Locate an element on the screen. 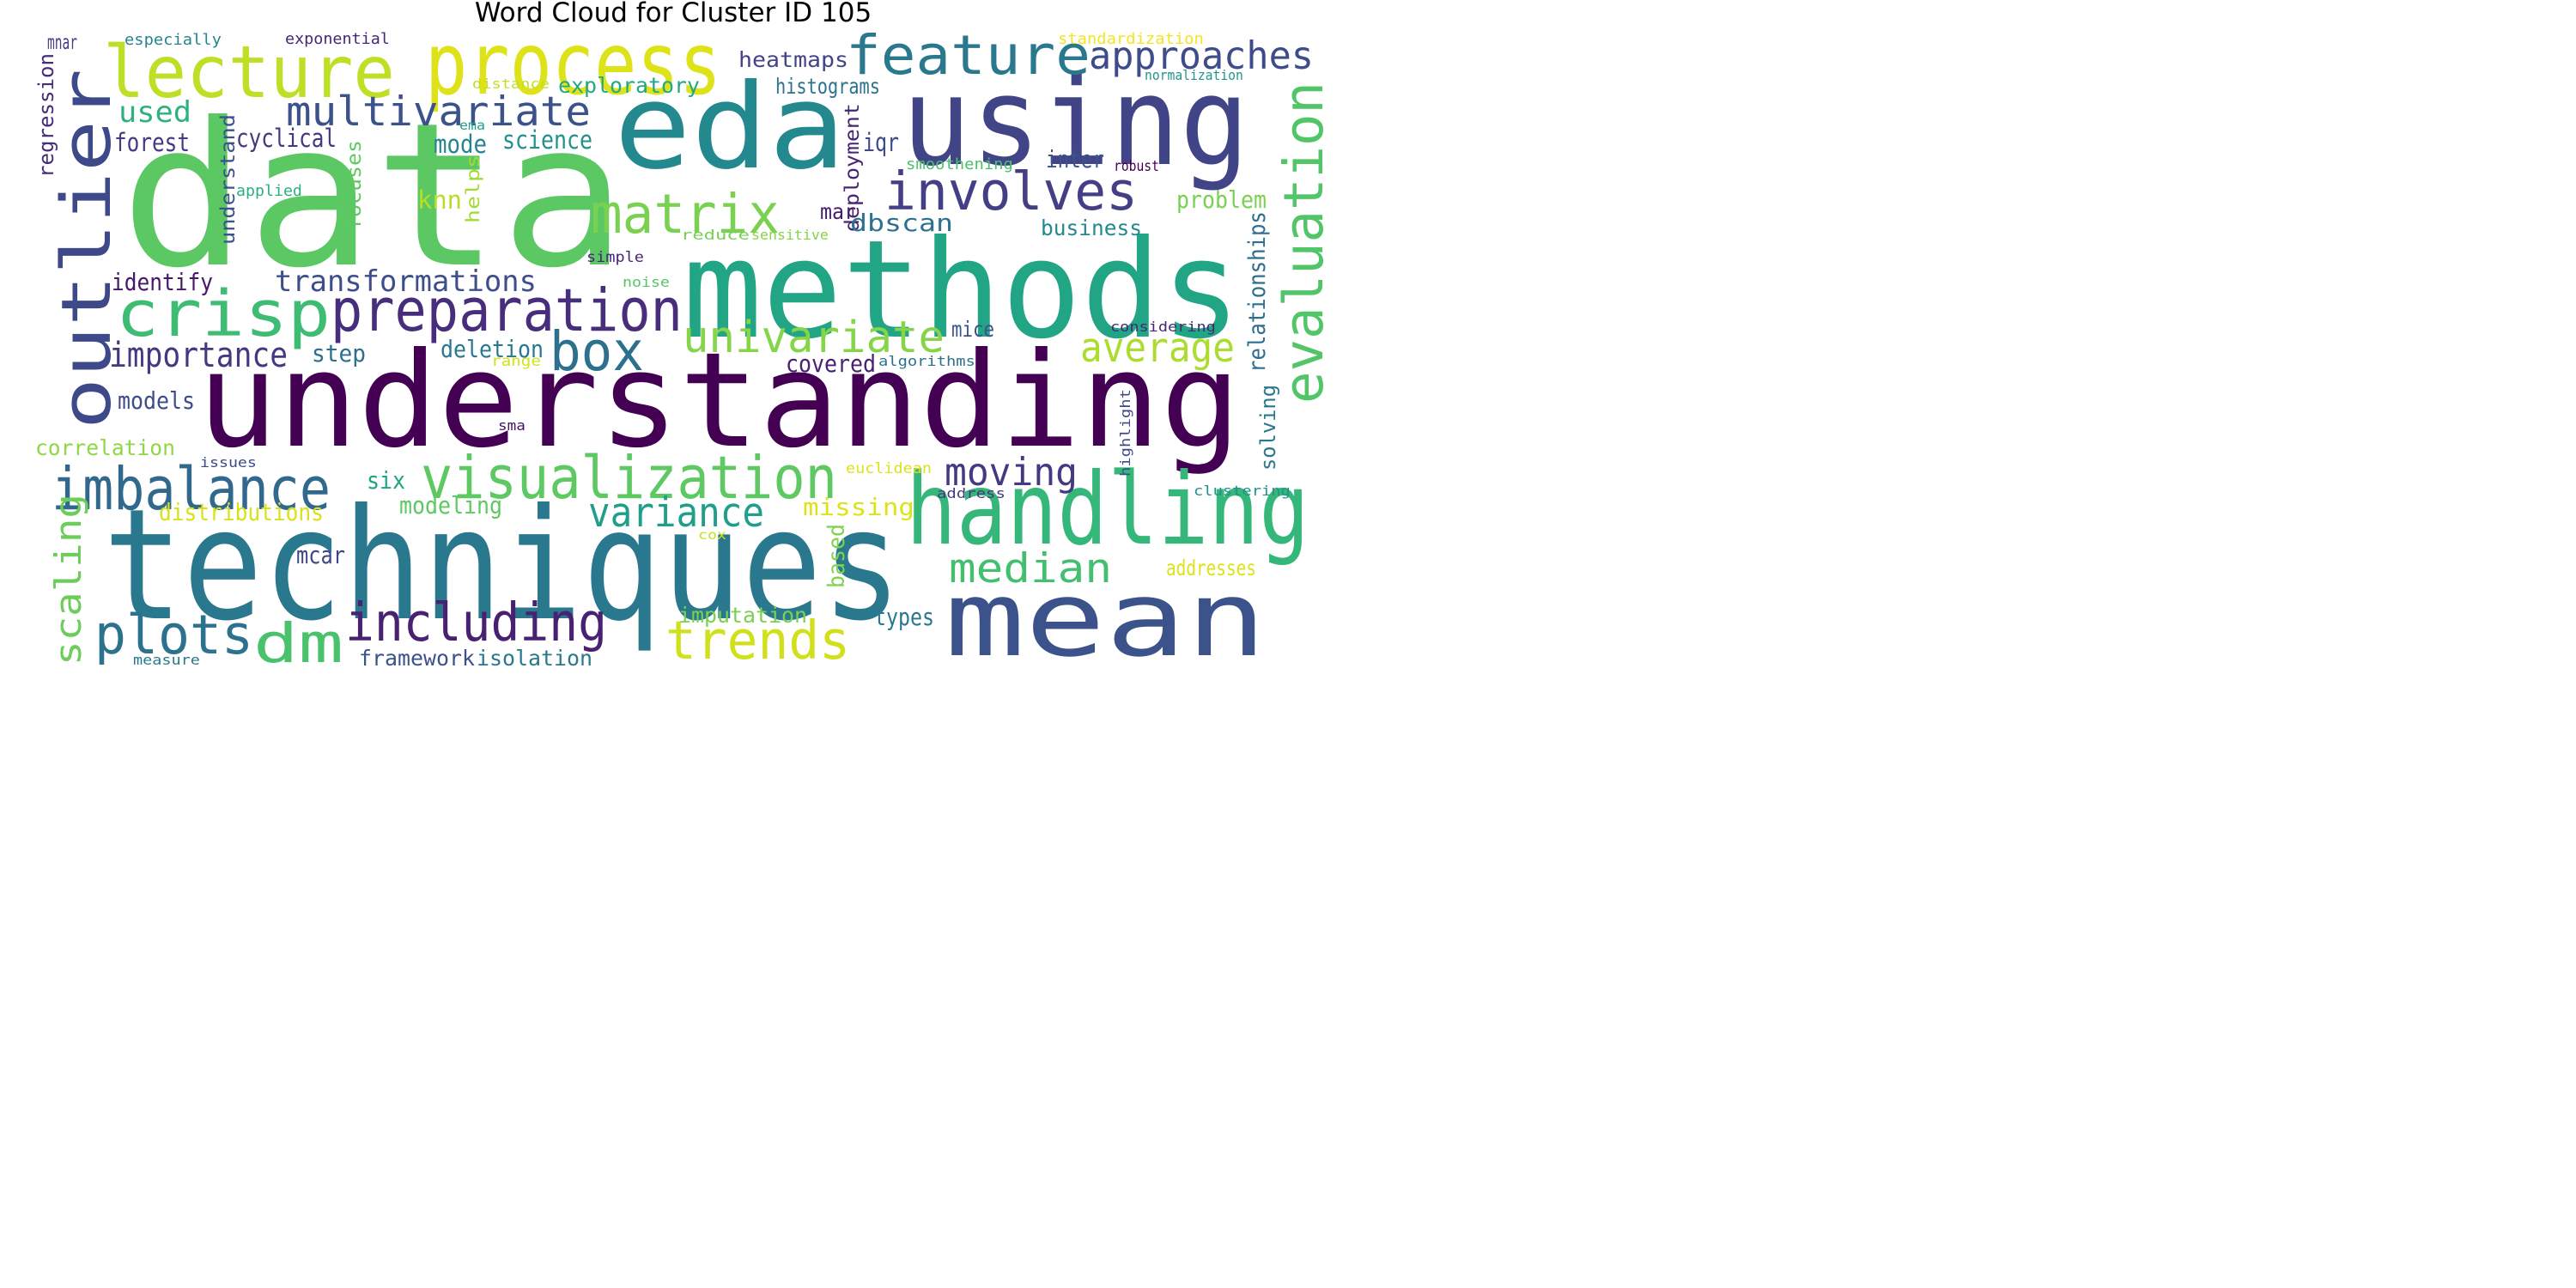 The height and width of the screenshot is (1288, 2576). word: exploratory is located at coordinates (629, 86).